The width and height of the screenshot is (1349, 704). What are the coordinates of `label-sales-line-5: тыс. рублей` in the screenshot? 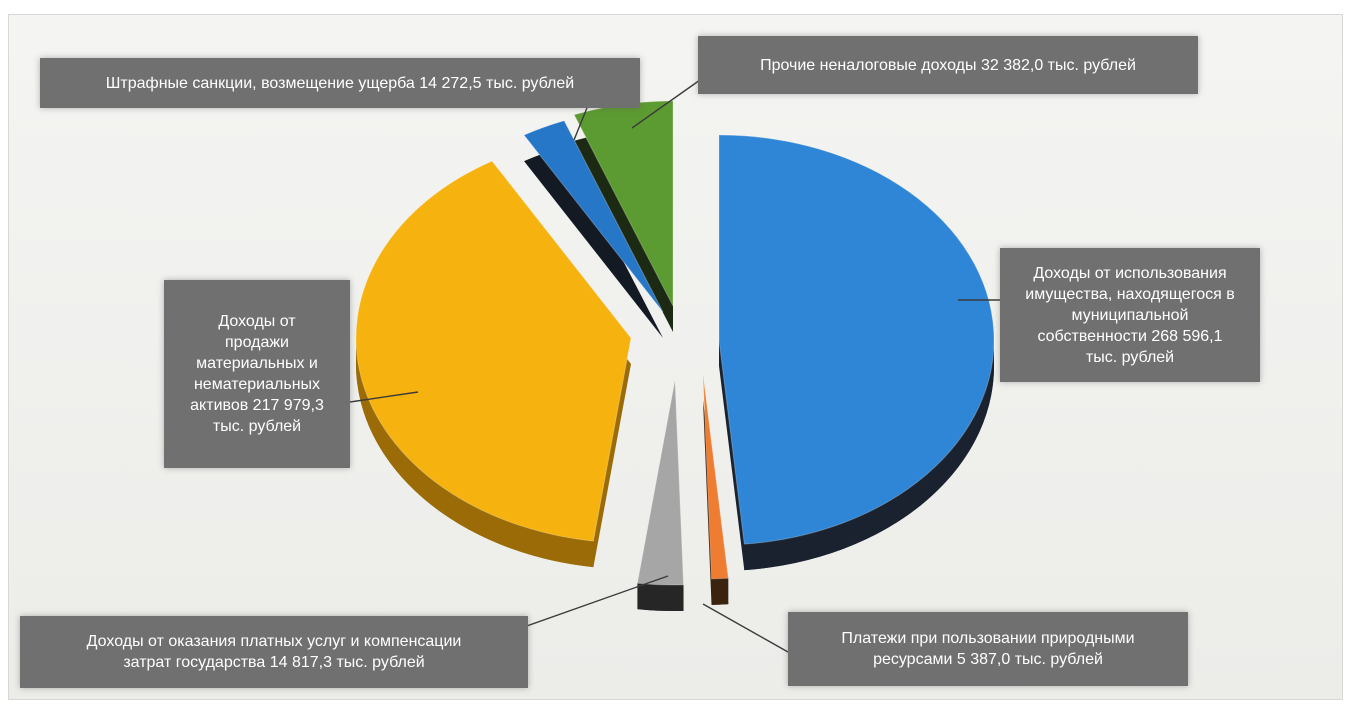 It's located at (257, 426).